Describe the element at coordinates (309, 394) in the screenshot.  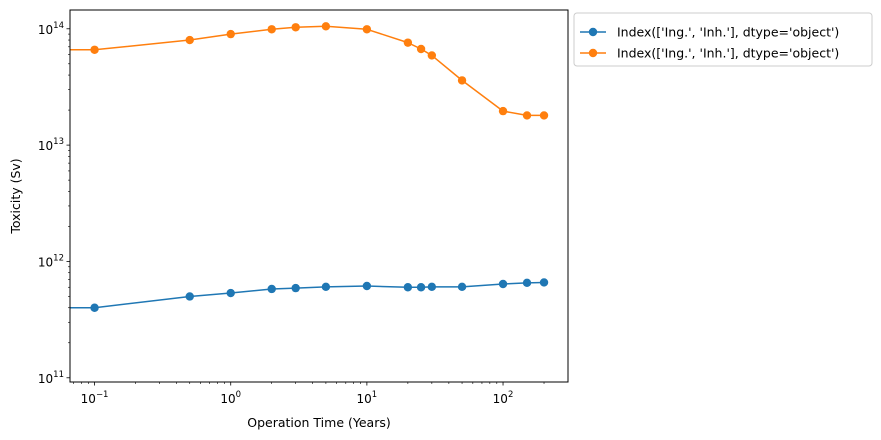
I see `x-axis: 10⁻¹ 10⁰ 10¹ 10²` at that location.